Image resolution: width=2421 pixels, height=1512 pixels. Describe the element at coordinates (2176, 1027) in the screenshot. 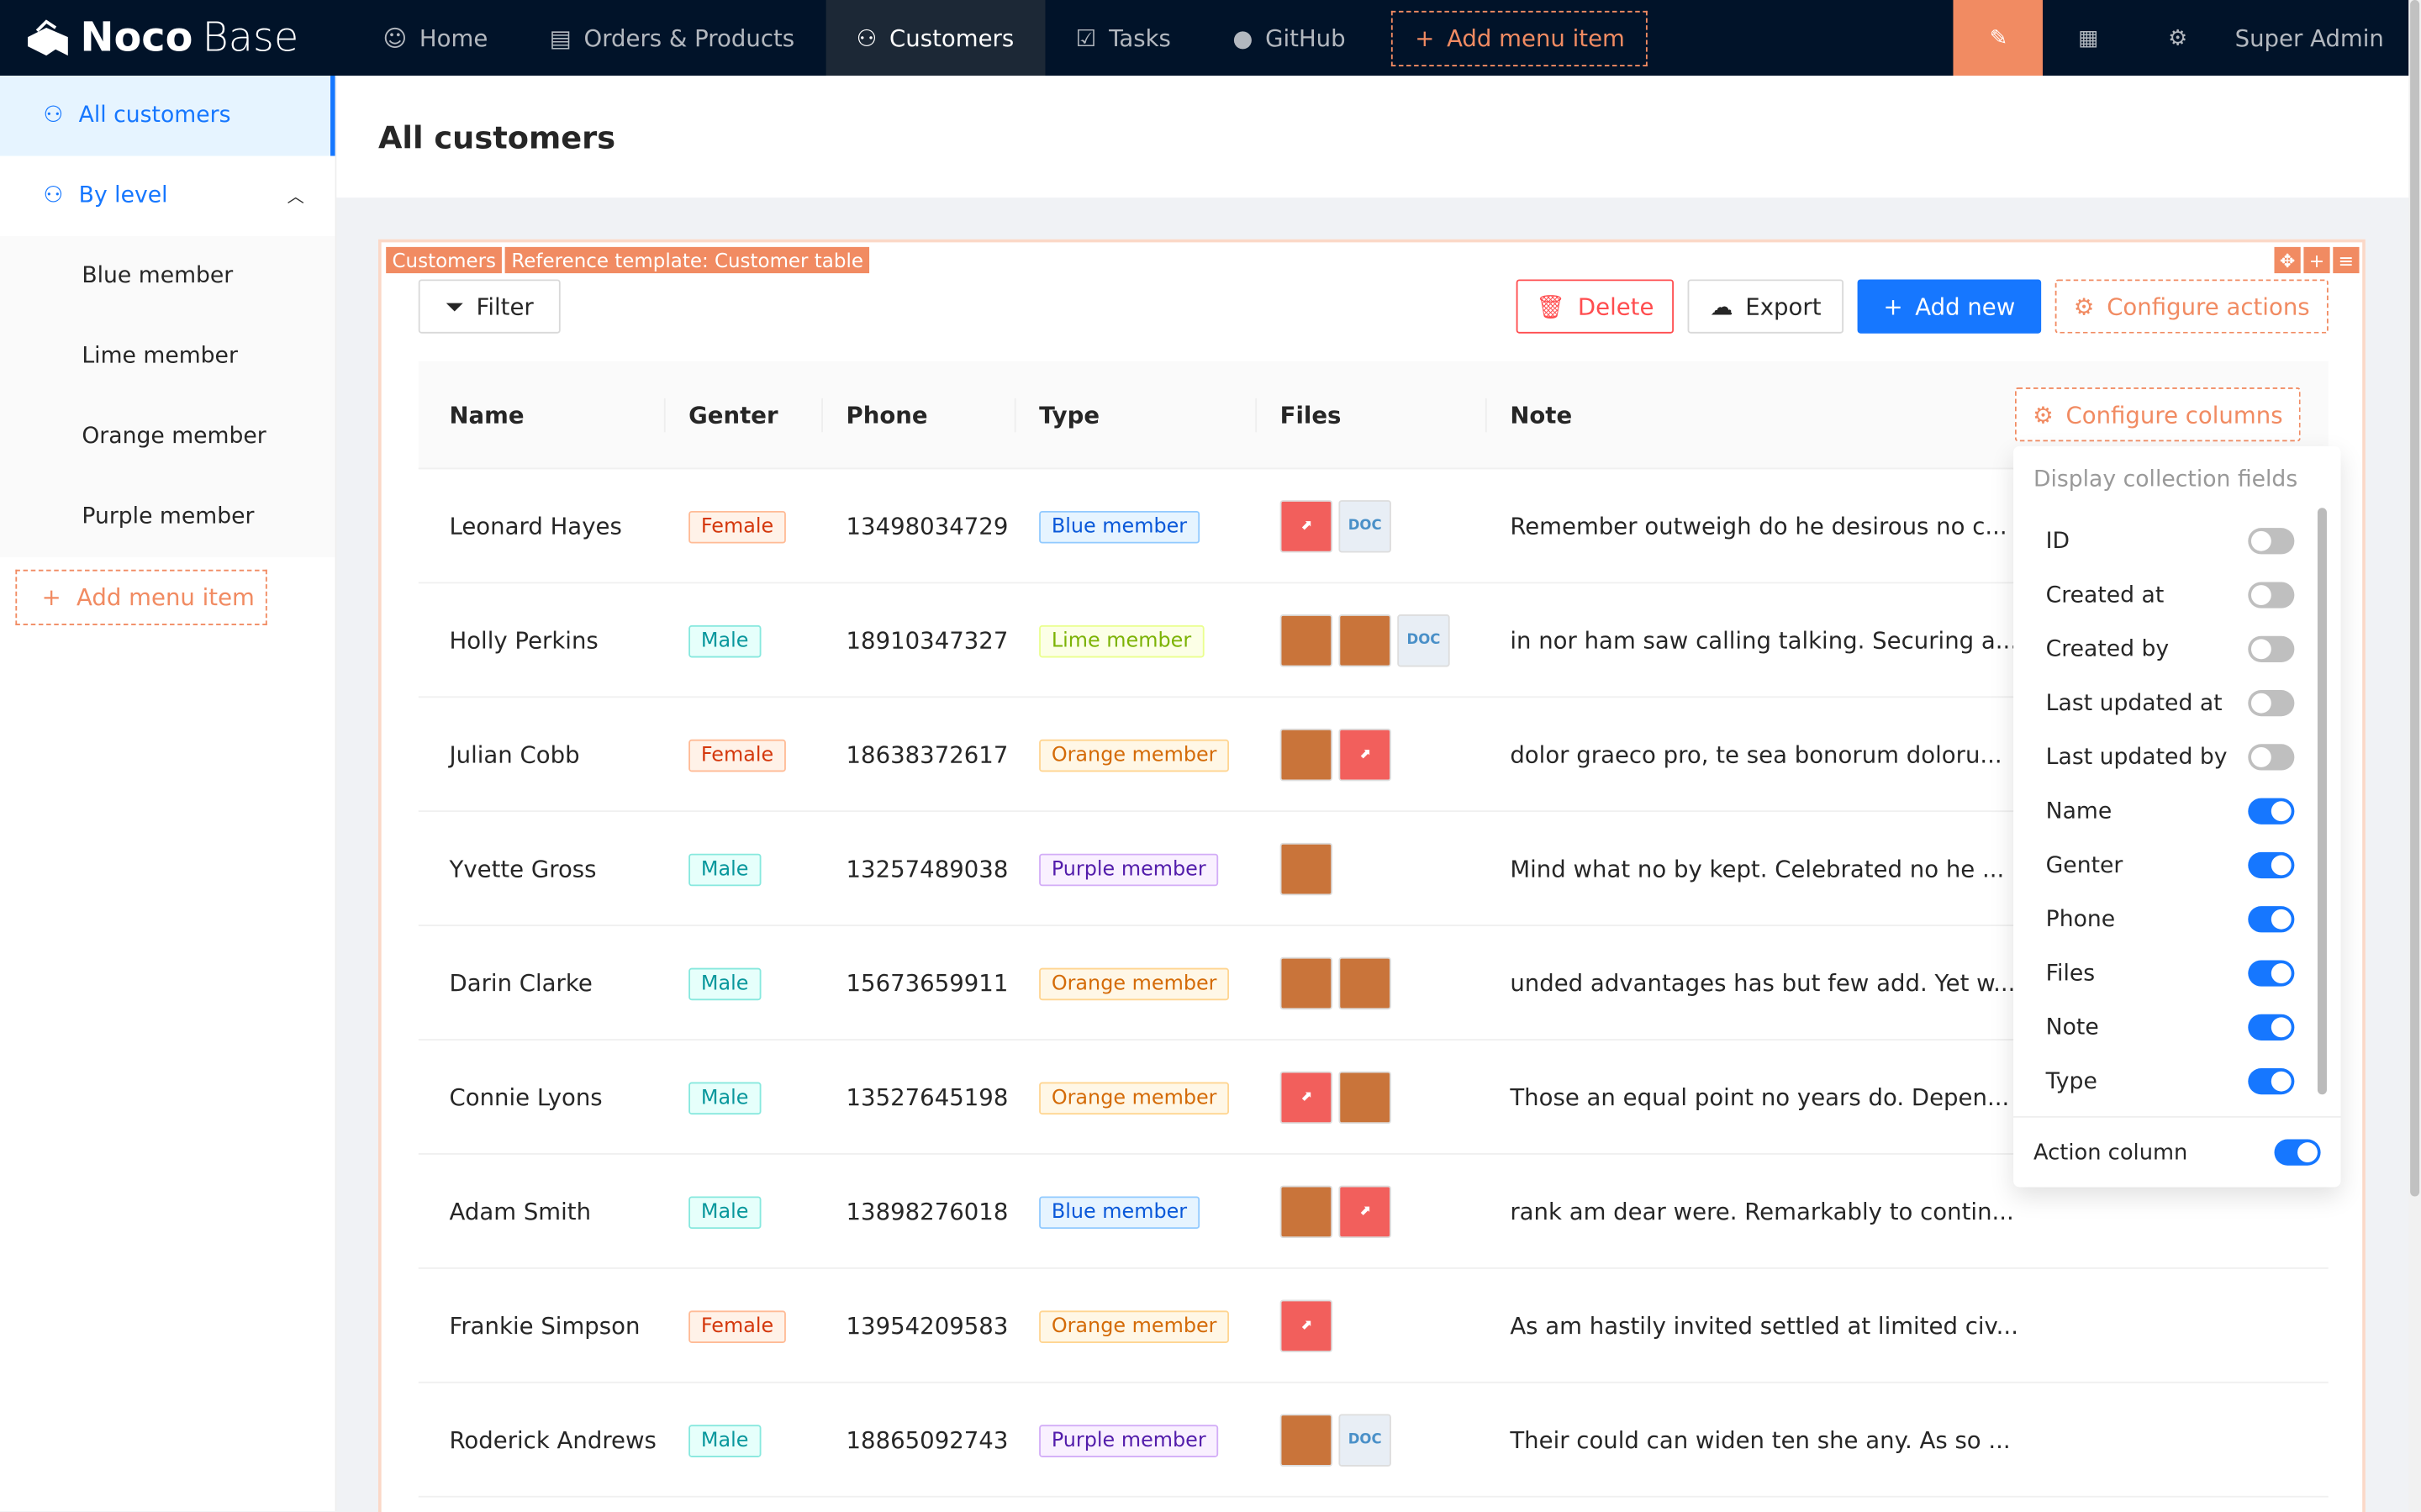

I see `field-item: Note` at that location.